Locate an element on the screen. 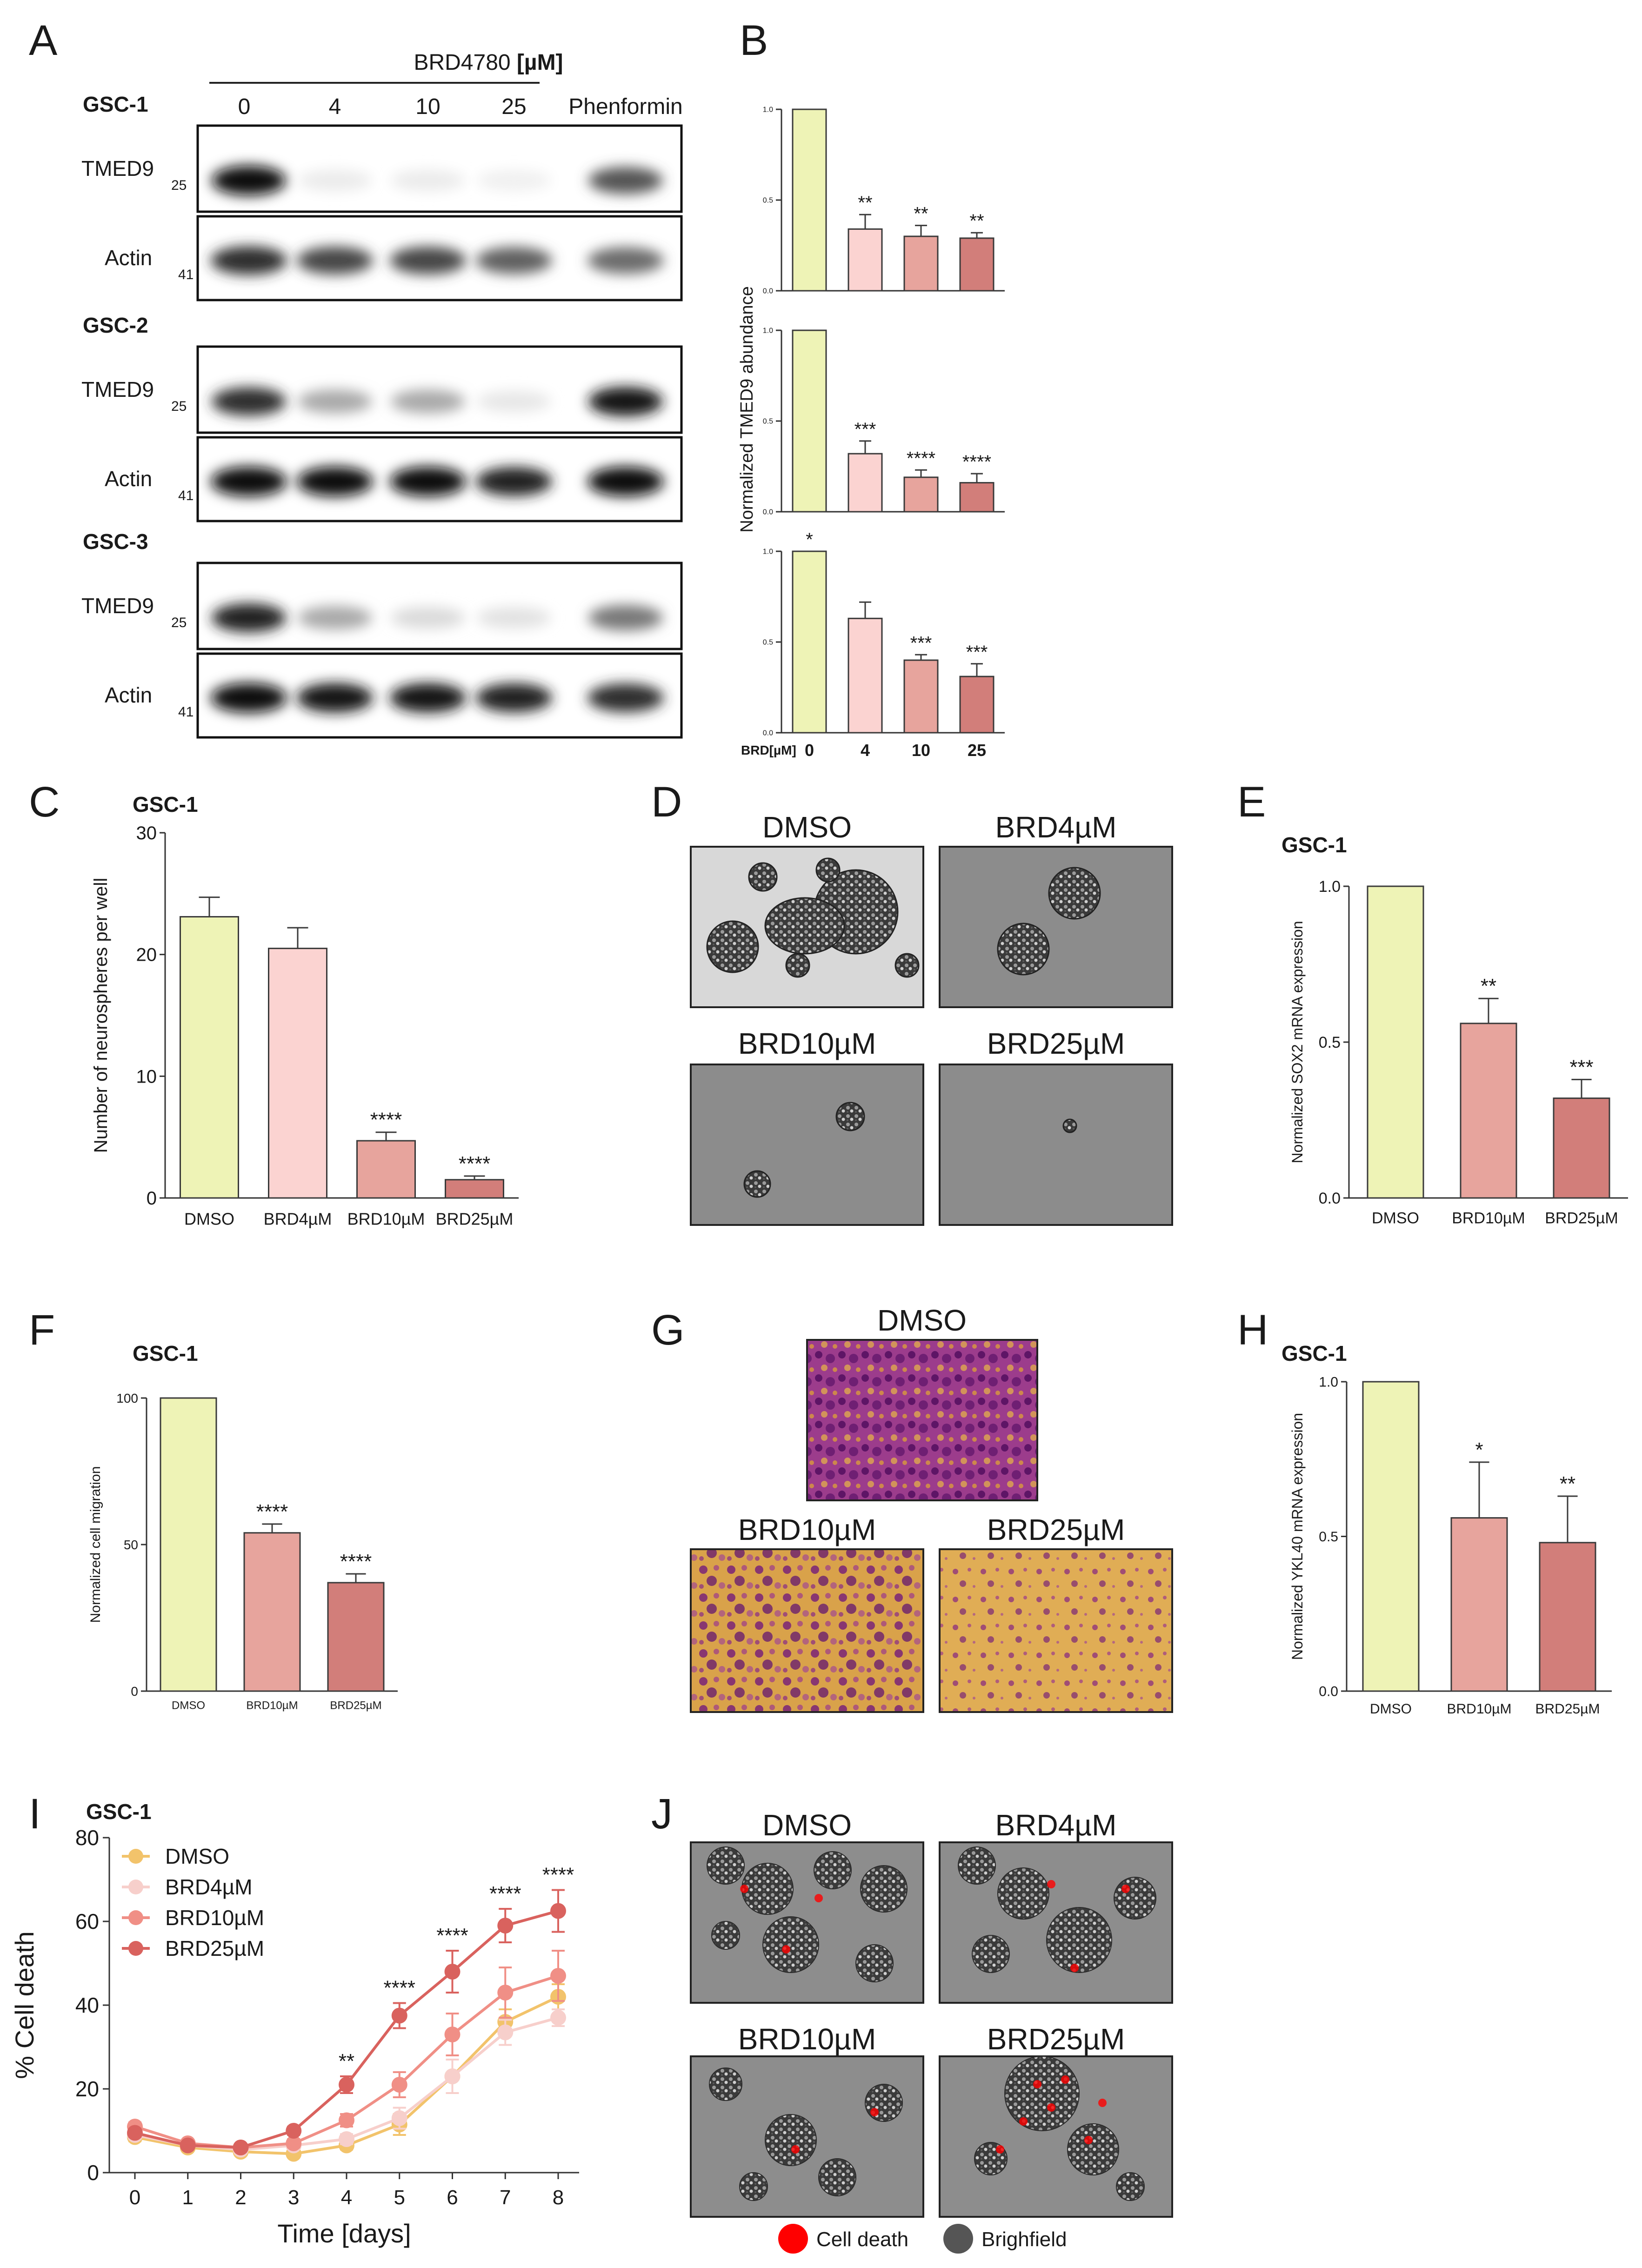 This screenshot has height=2268, width=1642. chart-title: GSC-1 is located at coordinates (166, 1353).